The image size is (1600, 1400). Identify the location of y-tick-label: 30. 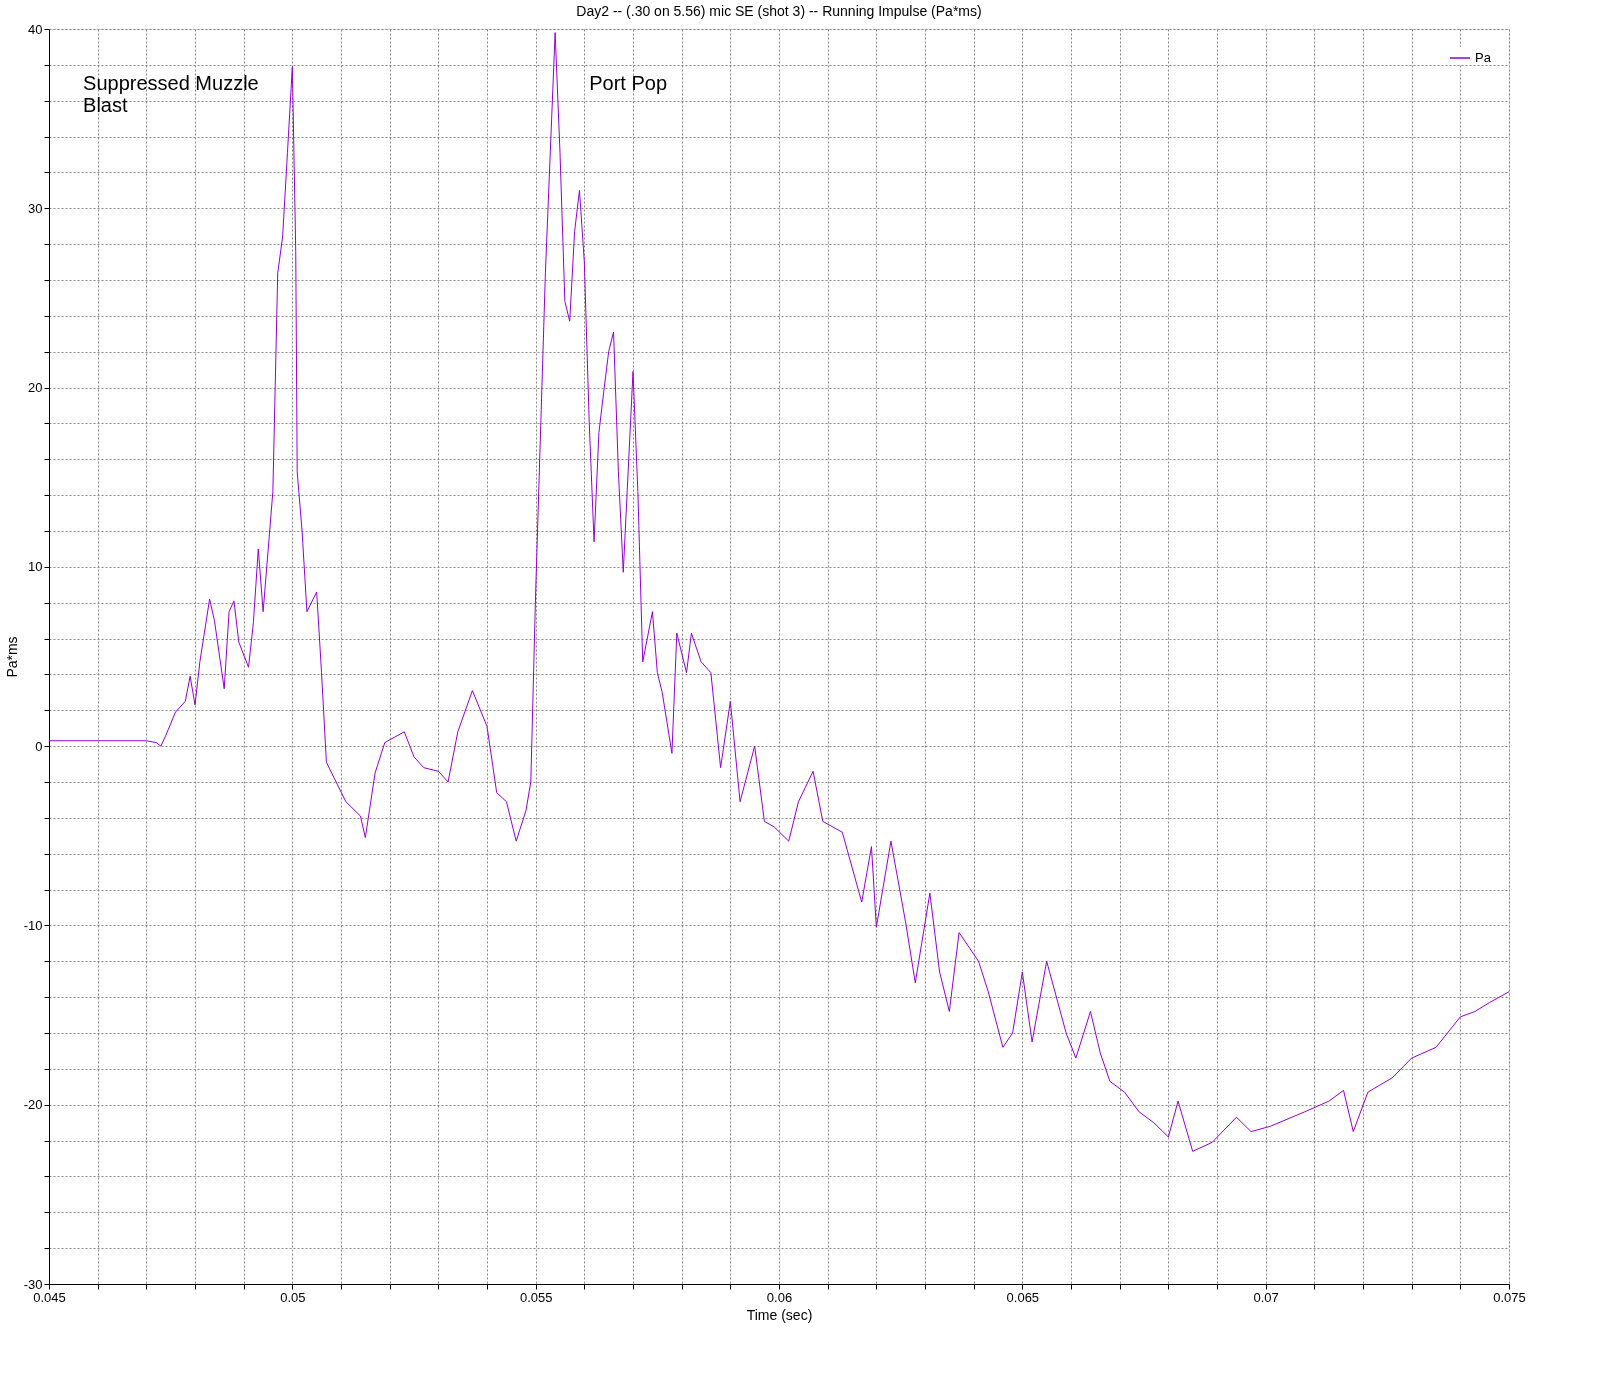
(35, 208).